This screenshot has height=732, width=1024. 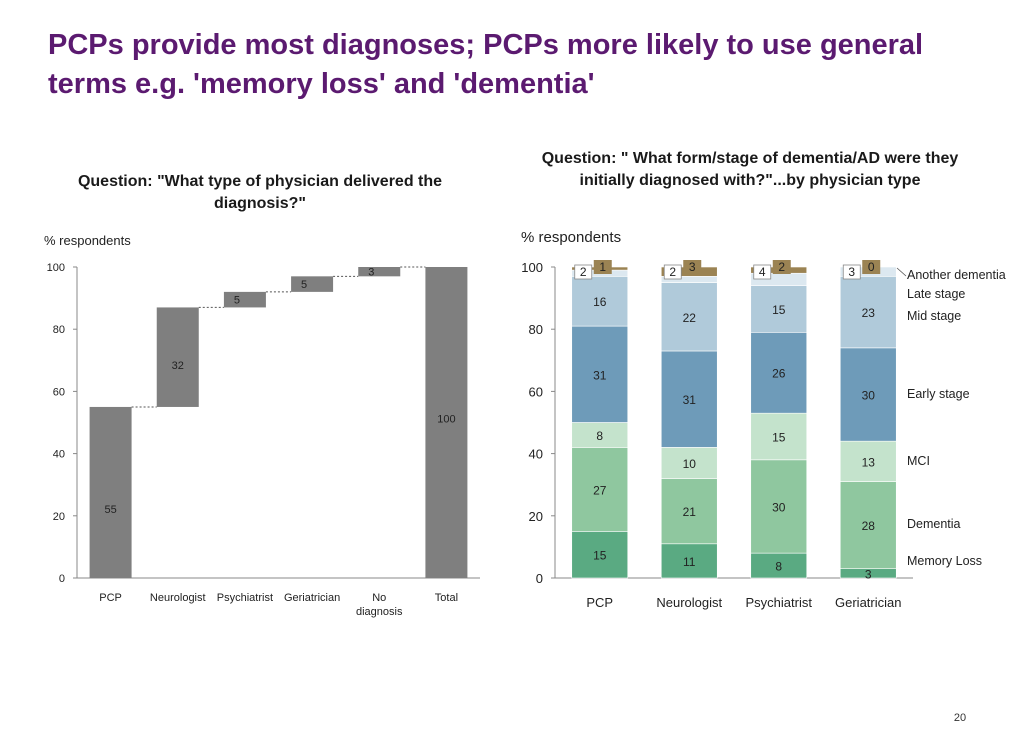 I want to click on waterfall-y-axis-label: % respondents, so click(x=87, y=240).